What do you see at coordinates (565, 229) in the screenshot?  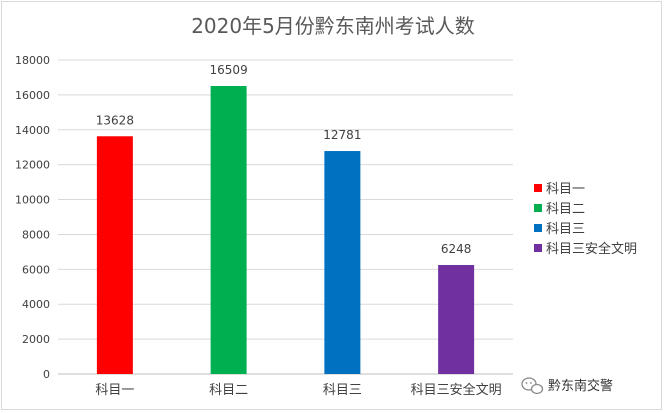 I see `legend-label: 科目三` at bounding box center [565, 229].